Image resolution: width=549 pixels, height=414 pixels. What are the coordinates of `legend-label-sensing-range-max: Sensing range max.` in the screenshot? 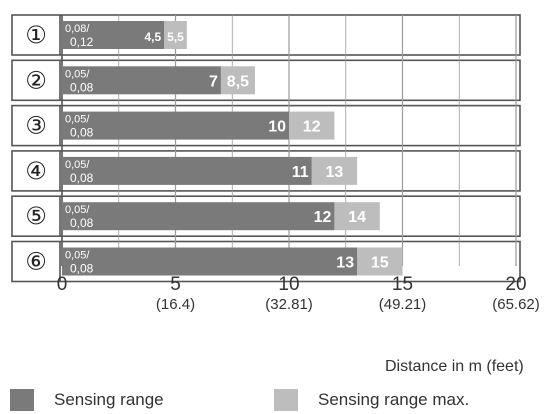 It's located at (394, 399).